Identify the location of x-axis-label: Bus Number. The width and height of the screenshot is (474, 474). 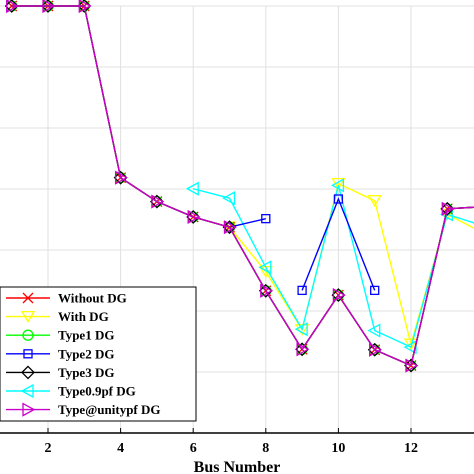
(237, 466).